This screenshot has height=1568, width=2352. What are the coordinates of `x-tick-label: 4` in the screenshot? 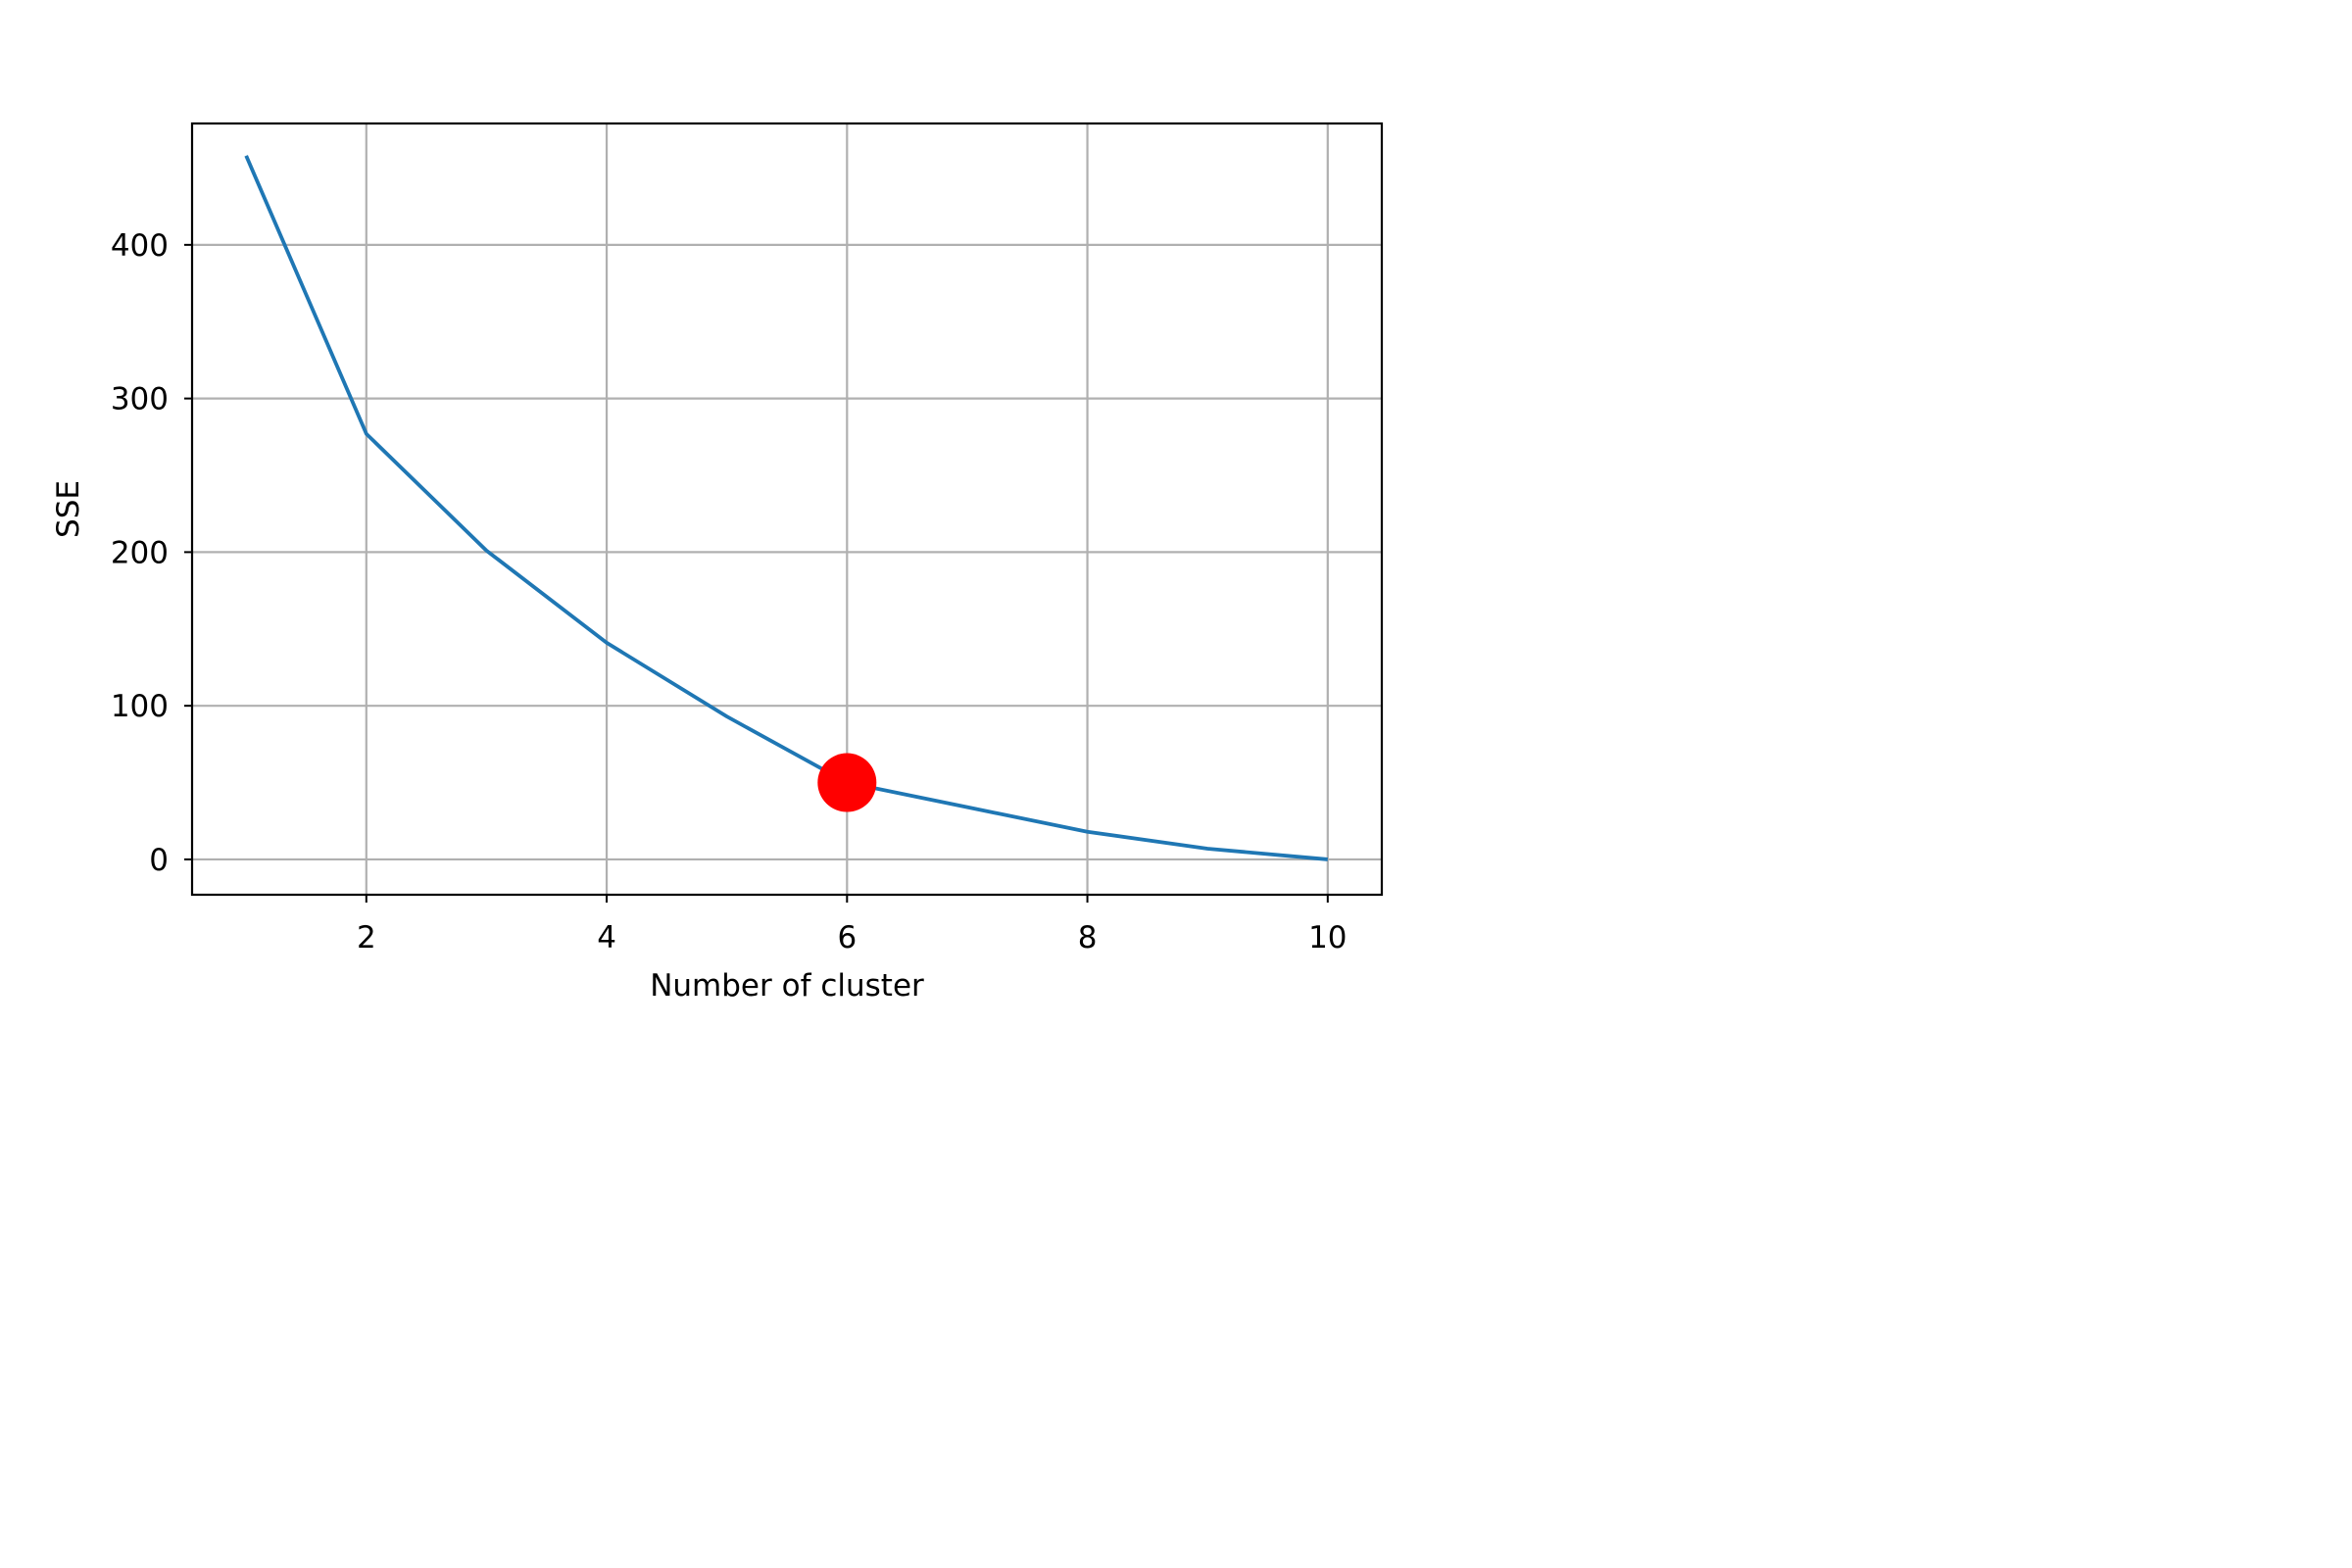 It's located at (606, 938).